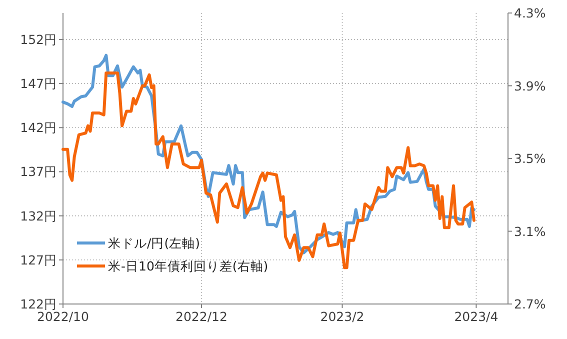  I want to click on legend-label: 米ドル/円(左軸), so click(154, 243).